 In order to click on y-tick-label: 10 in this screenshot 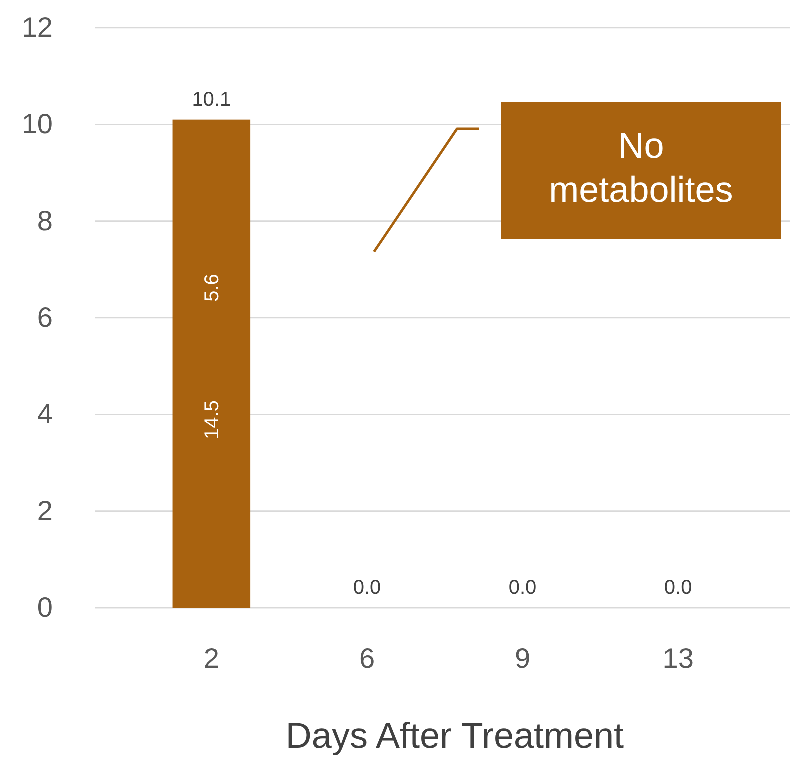, I will do `click(37, 124)`.